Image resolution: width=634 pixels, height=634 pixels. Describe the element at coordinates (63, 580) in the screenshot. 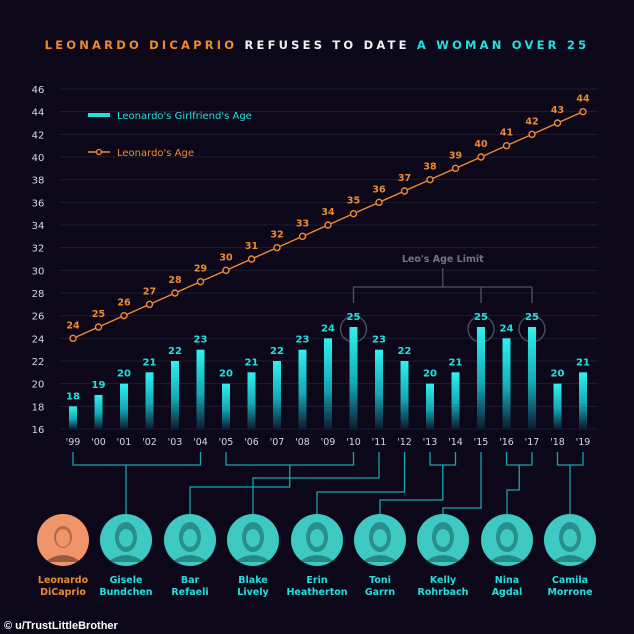

I see `person-name-line1: Leonardo` at that location.